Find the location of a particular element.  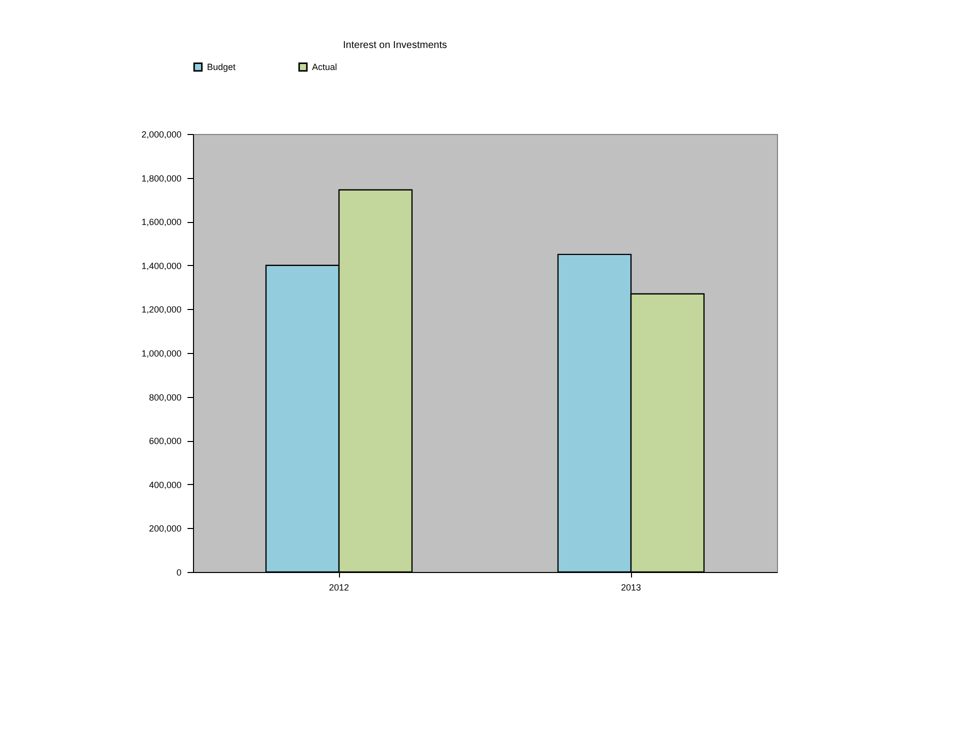

y-tick-label: 1,000,000 is located at coordinates (161, 353).